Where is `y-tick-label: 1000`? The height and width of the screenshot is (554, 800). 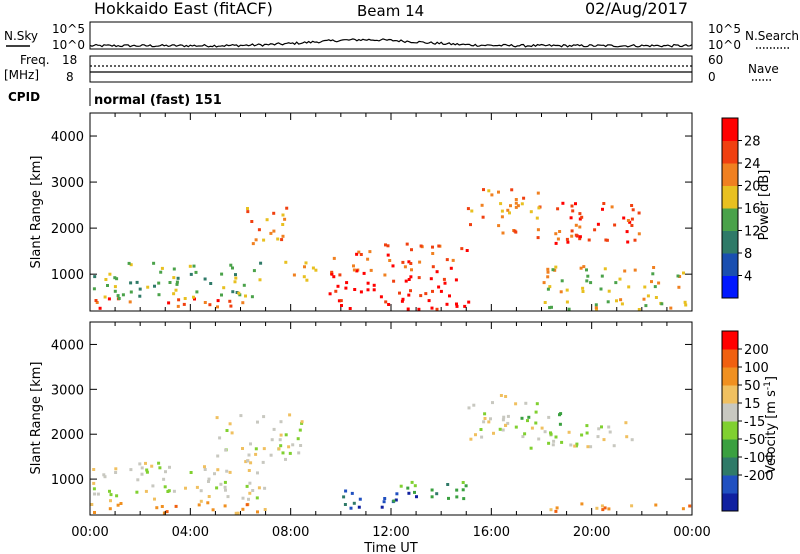
y-tick-label: 1000 is located at coordinates (67, 480).